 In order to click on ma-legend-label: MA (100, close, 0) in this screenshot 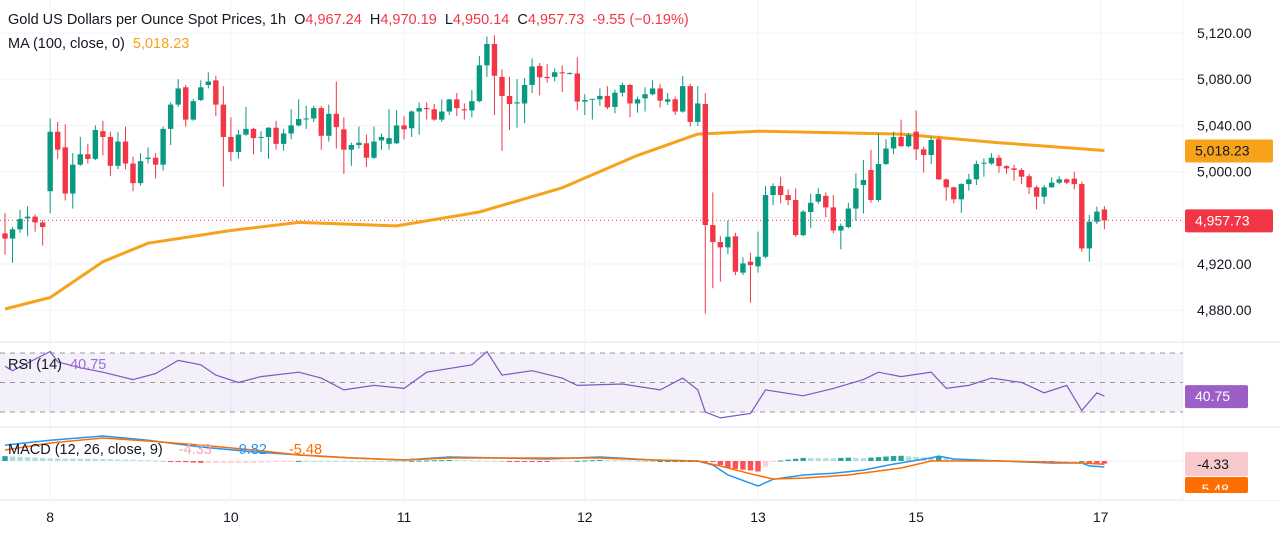, I will do `click(66, 44)`.